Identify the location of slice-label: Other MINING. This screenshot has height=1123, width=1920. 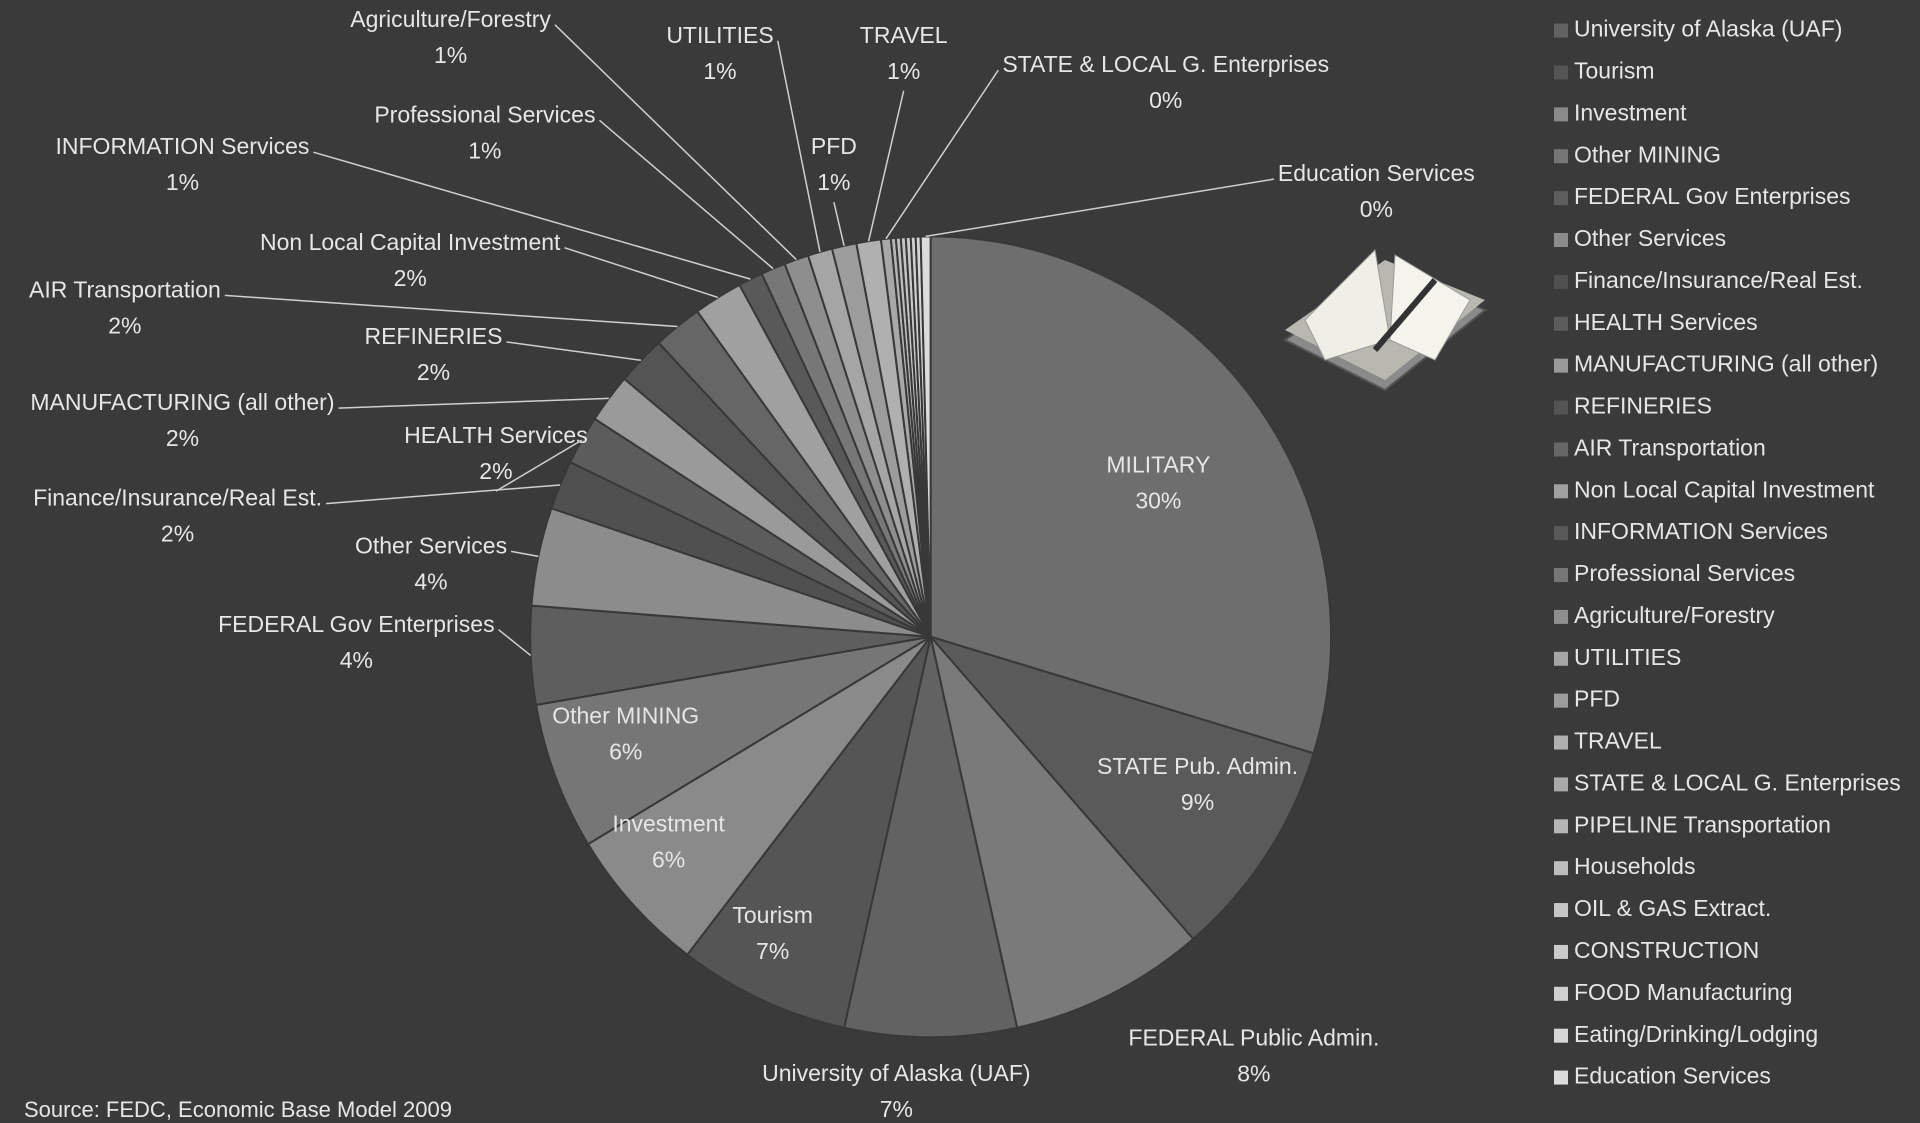
(625, 716).